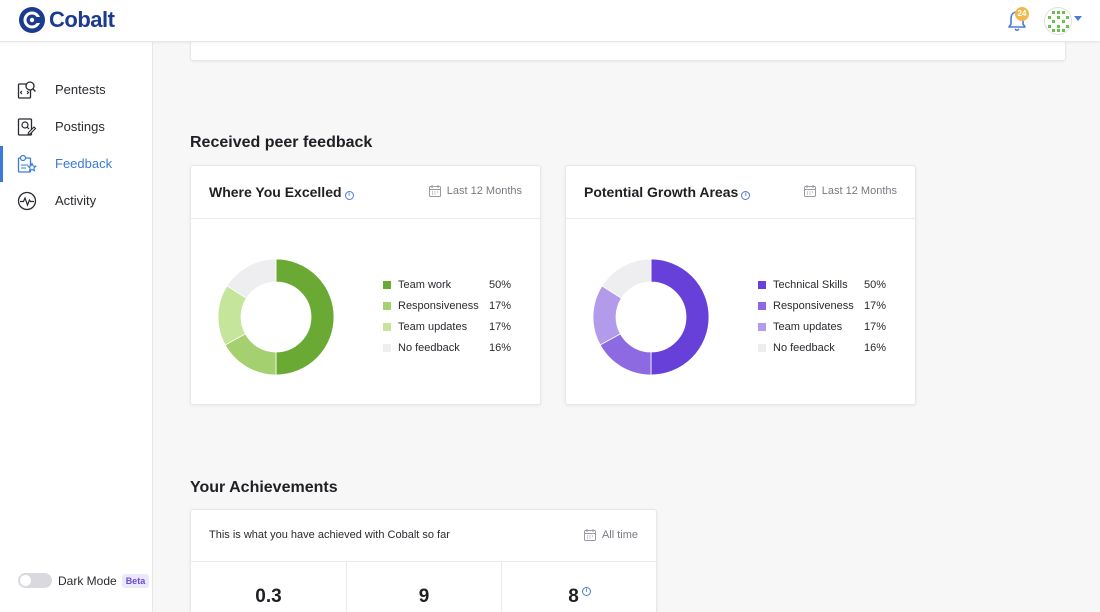 The image size is (1100, 612). Describe the element at coordinates (80, 89) in the screenshot. I see `sidebar-item-label: Pentests` at that location.